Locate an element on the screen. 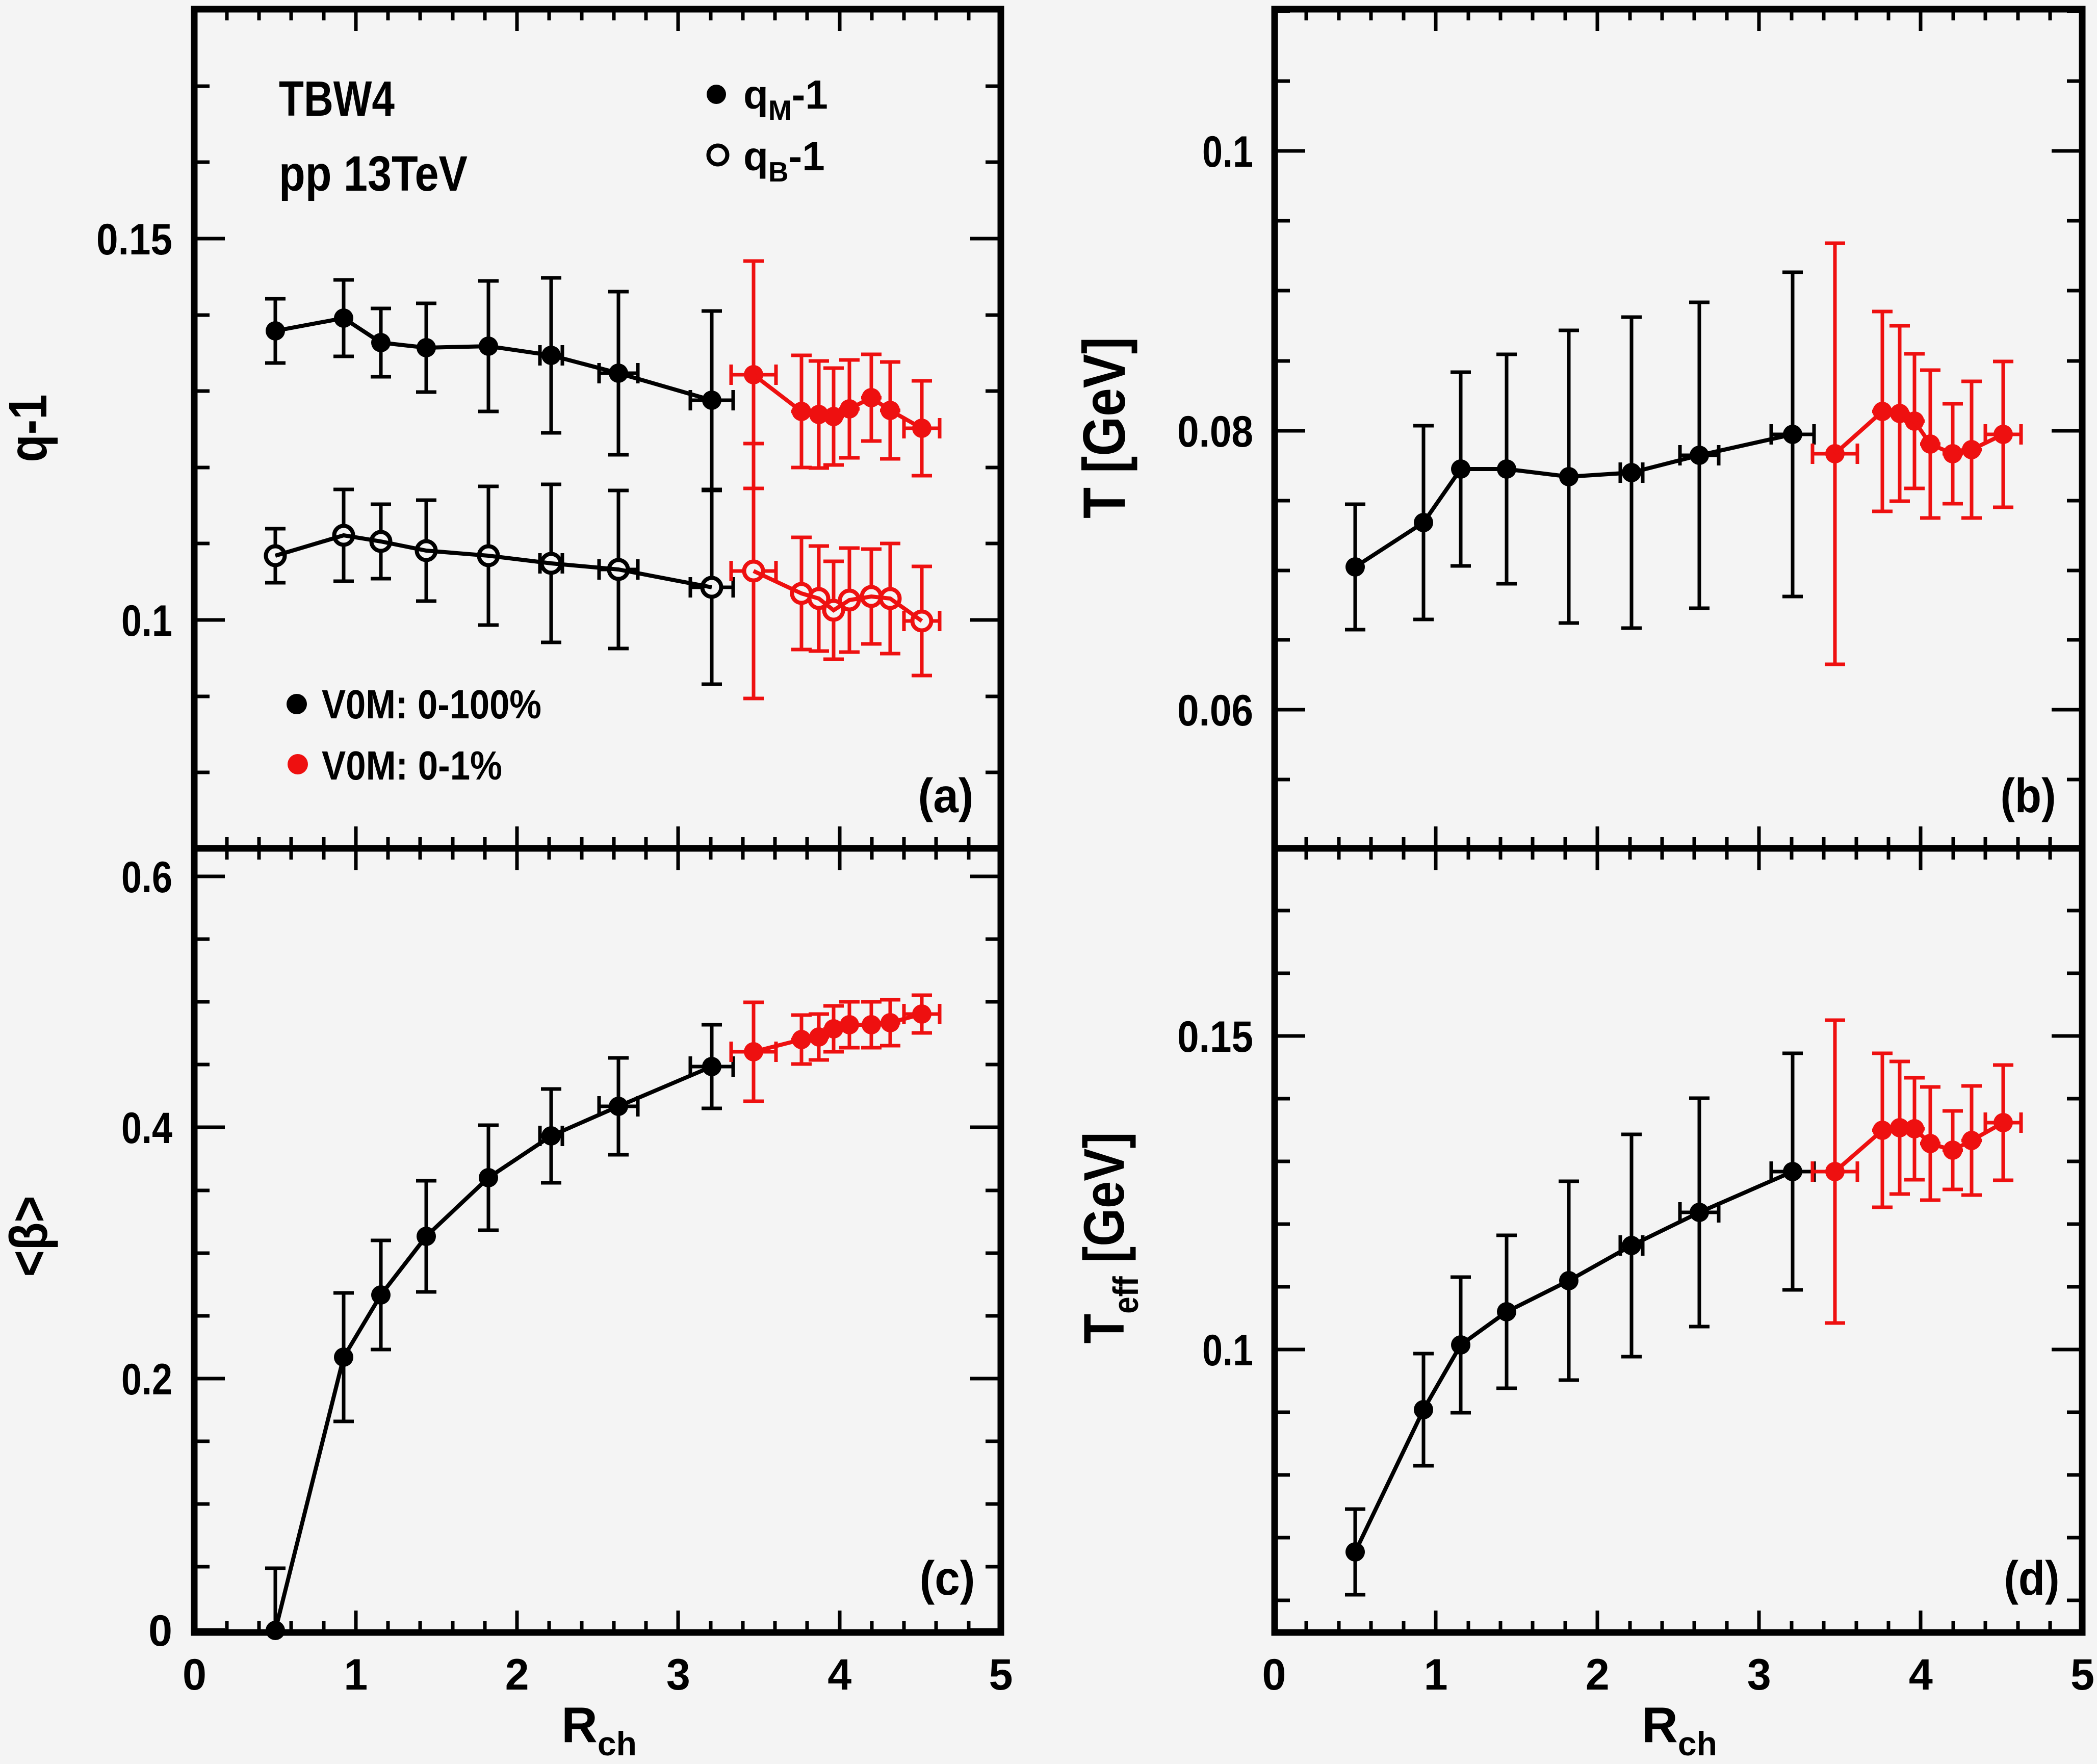 The image size is (2097, 1764). svg-text: <β> is located at coordinates (29, 1237).